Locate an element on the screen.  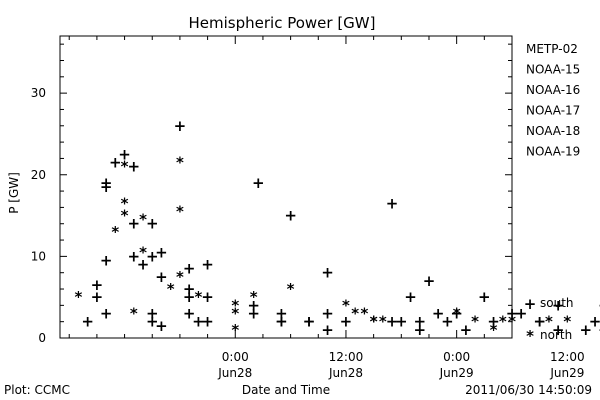
timestamp: 2011/06/30 14:50:09 is located at coordinates (528, 390).